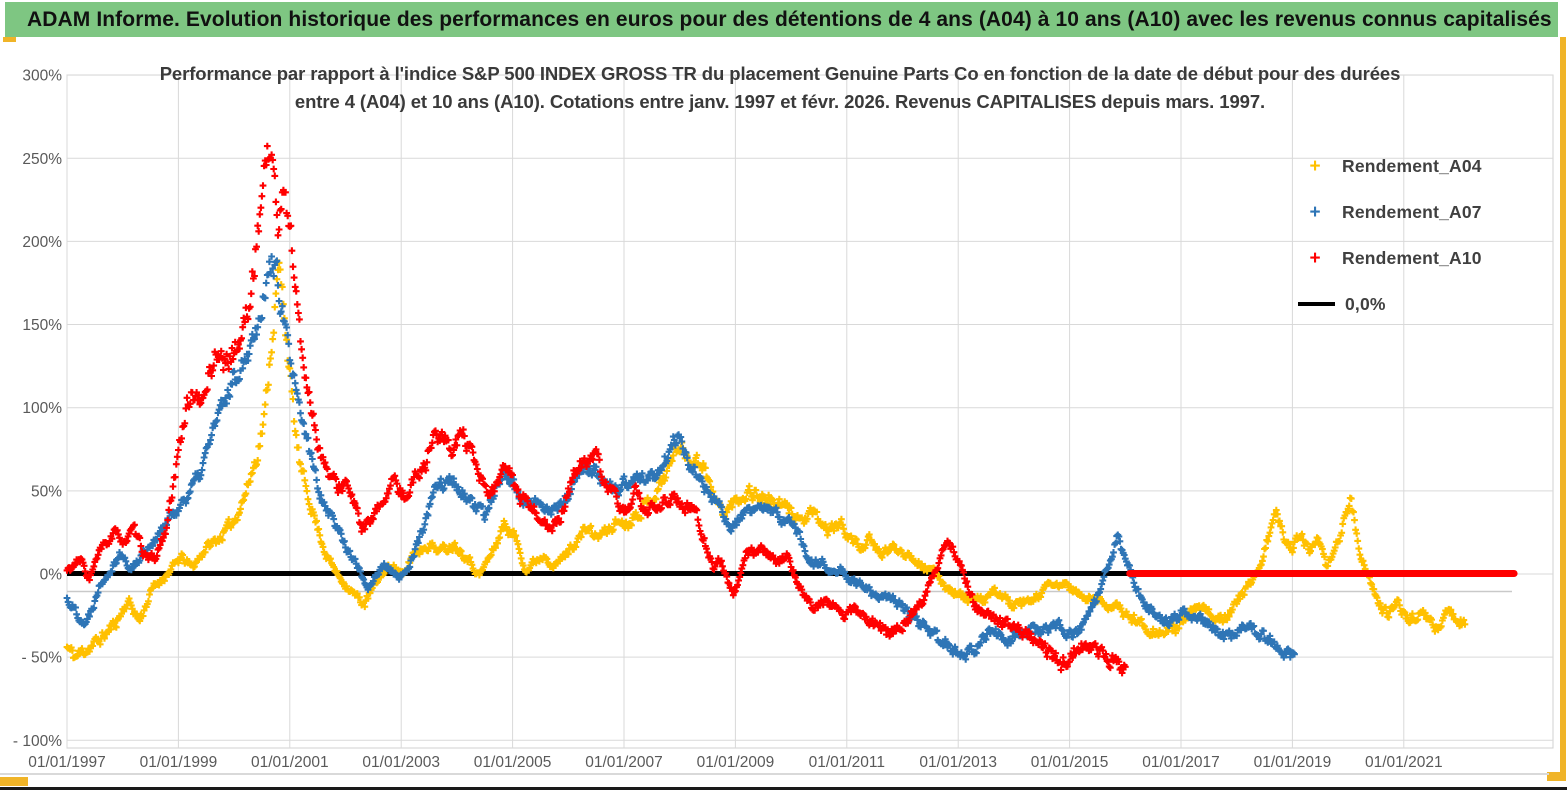 This screenshot has width=1567, height=790. I want to click on chart-object-bottom-border, so click(774, 774).